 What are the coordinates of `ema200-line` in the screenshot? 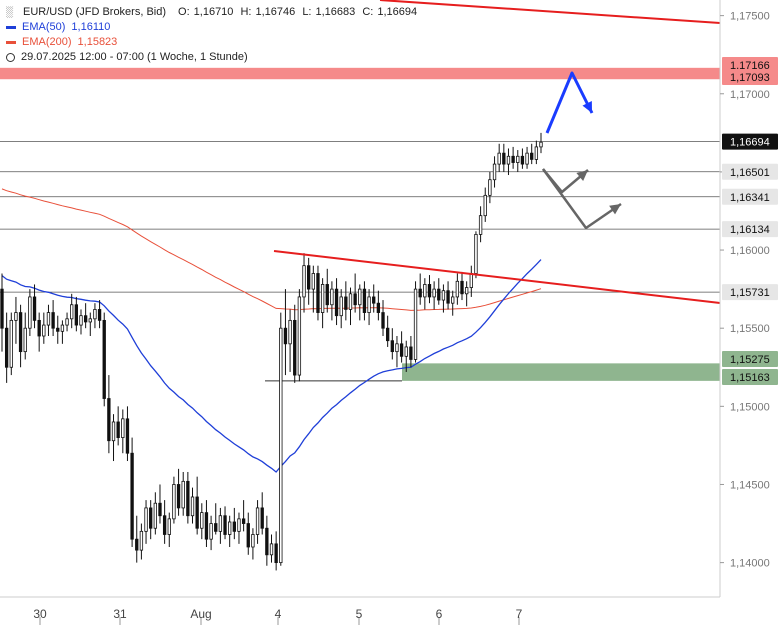 It's located at (271, 249).